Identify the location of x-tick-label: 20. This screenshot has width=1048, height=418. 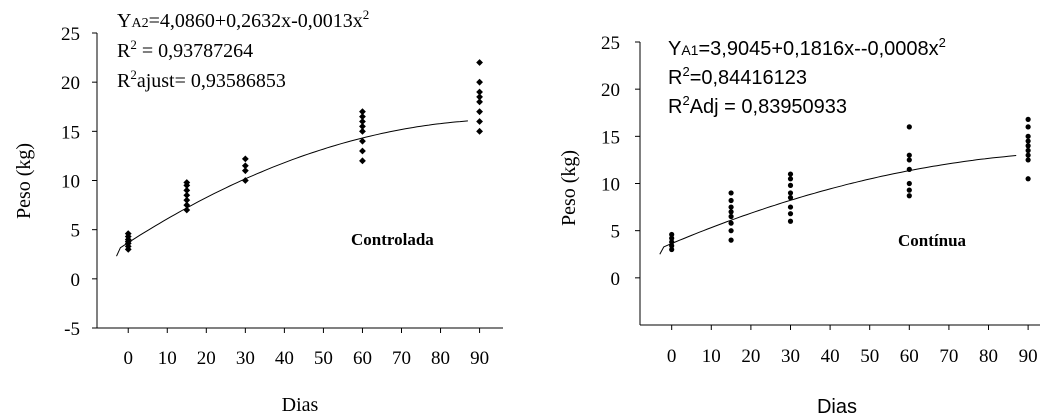
(206, 358).